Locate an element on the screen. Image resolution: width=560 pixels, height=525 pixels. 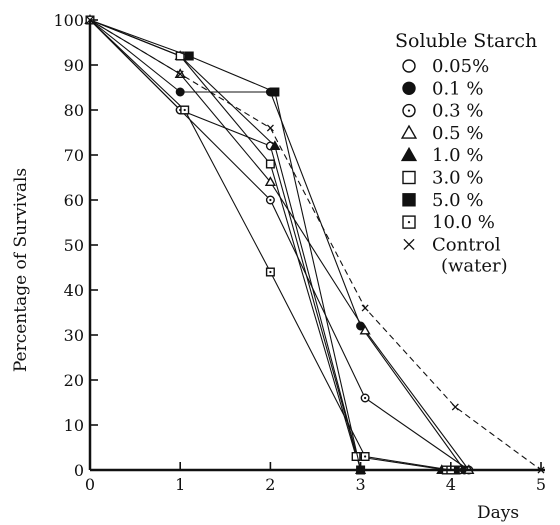
y-tick-label: 20 is located at coordinates (74, 380).